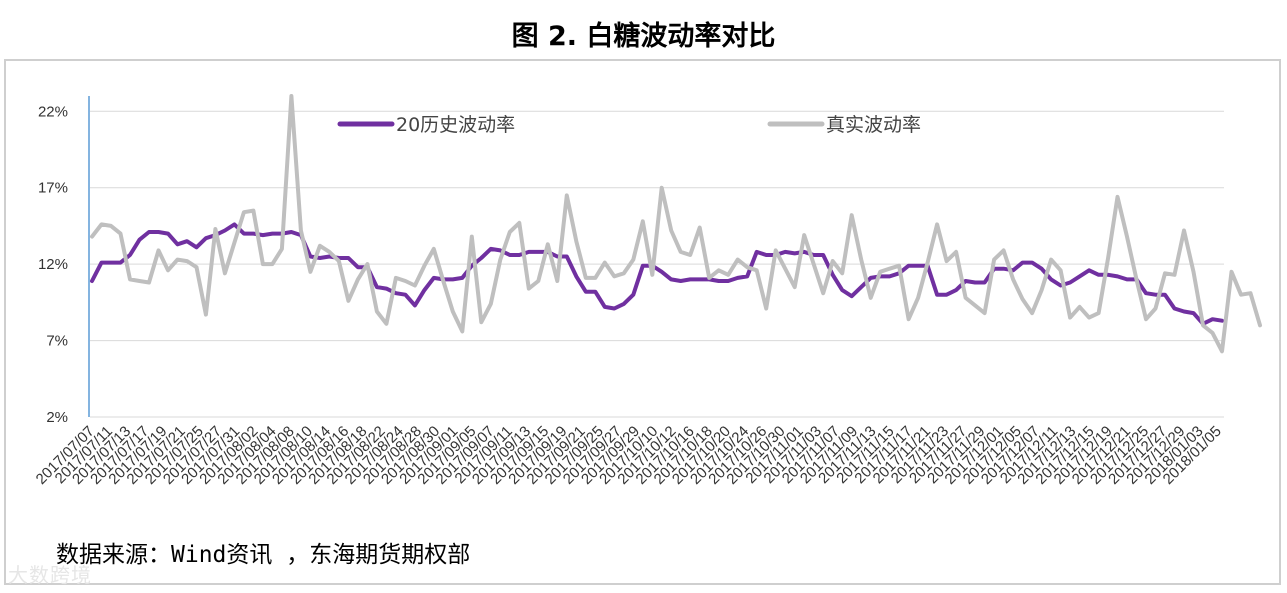 This screenshot has height=593, width=1287. Describe the element at coordinates (455, 125) in the screenshot. I see `legend-label-1: 20历史波动率` at that location.